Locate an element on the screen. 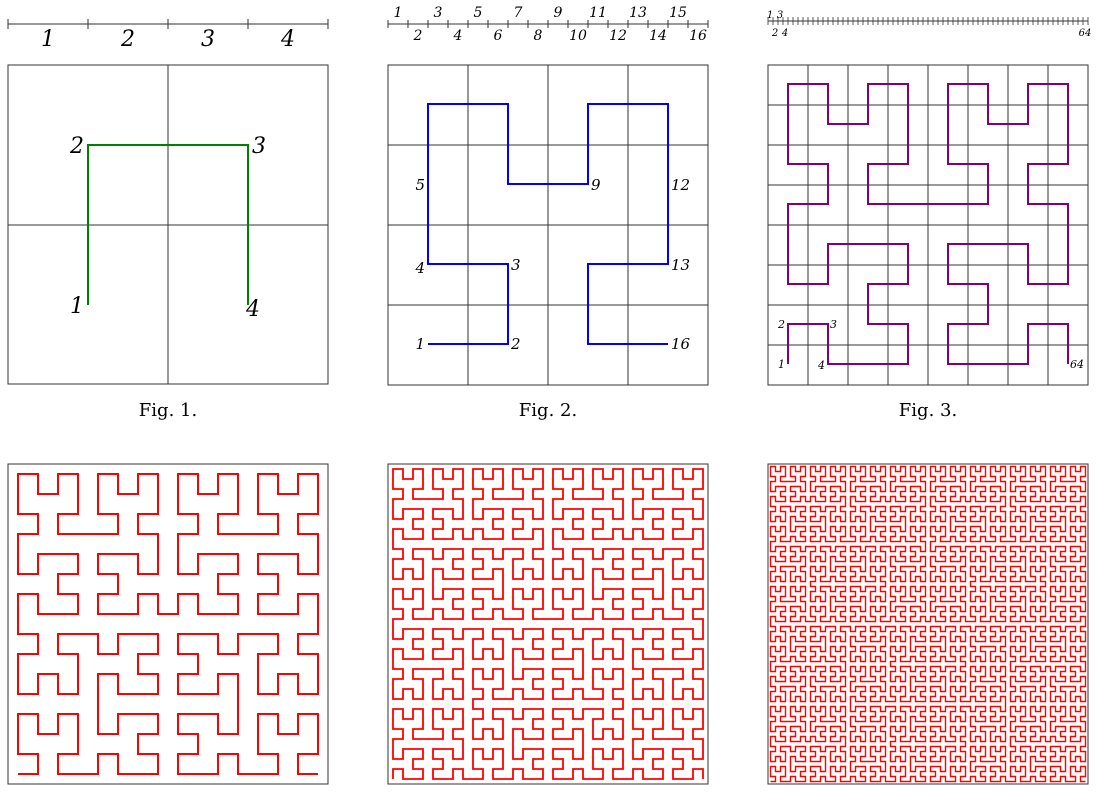  ruler-label: 12 is located at coordinates (618, 36).